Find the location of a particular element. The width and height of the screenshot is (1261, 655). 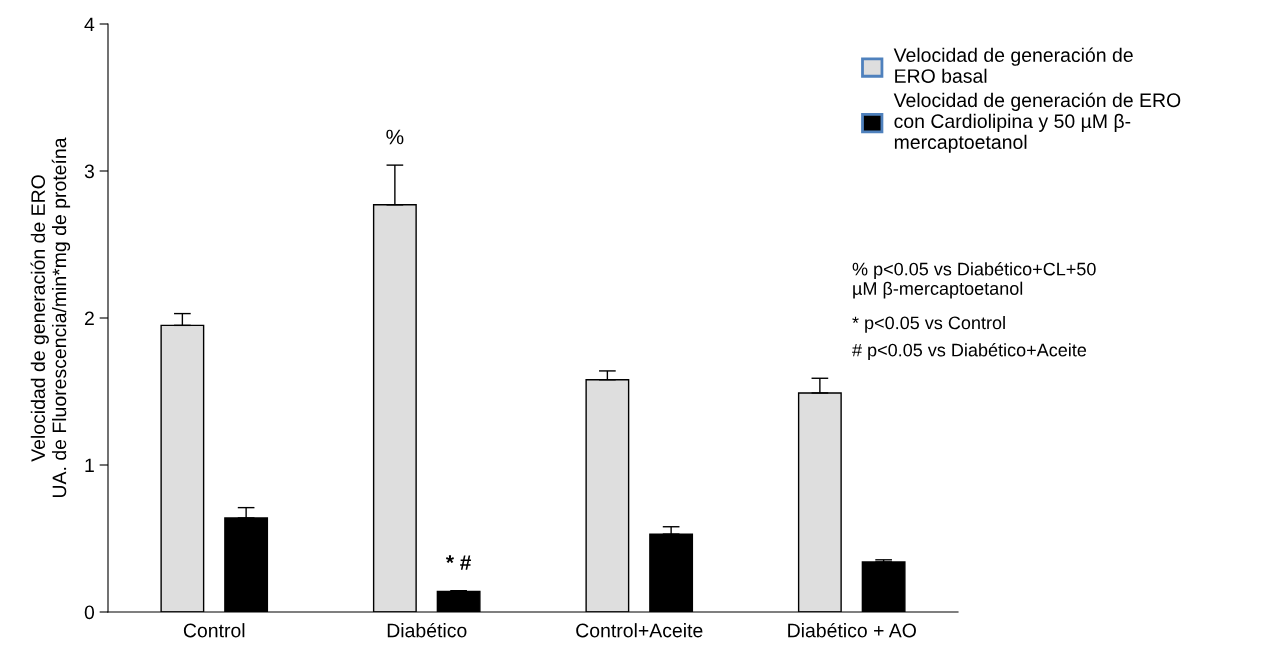

y-tick-label: 0 is located at coordinates (89, 612).